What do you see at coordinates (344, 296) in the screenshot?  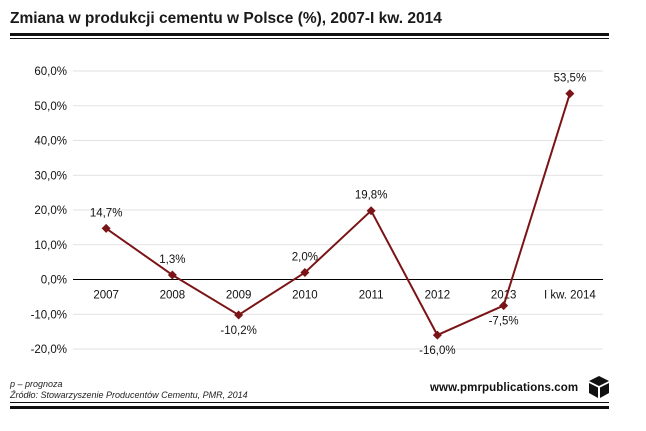 I see `x-tick-labels: 2007 2008 2009 2010 2011 2012 2013 I kw. 2014` at bounding box center [344, 296].